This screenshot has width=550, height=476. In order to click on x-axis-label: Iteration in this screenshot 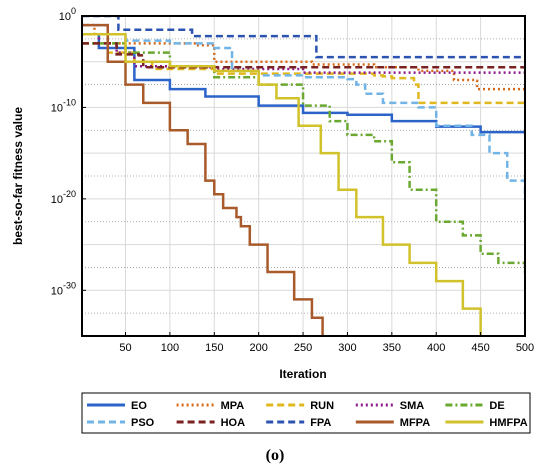, I will do `click(302, 374)`.